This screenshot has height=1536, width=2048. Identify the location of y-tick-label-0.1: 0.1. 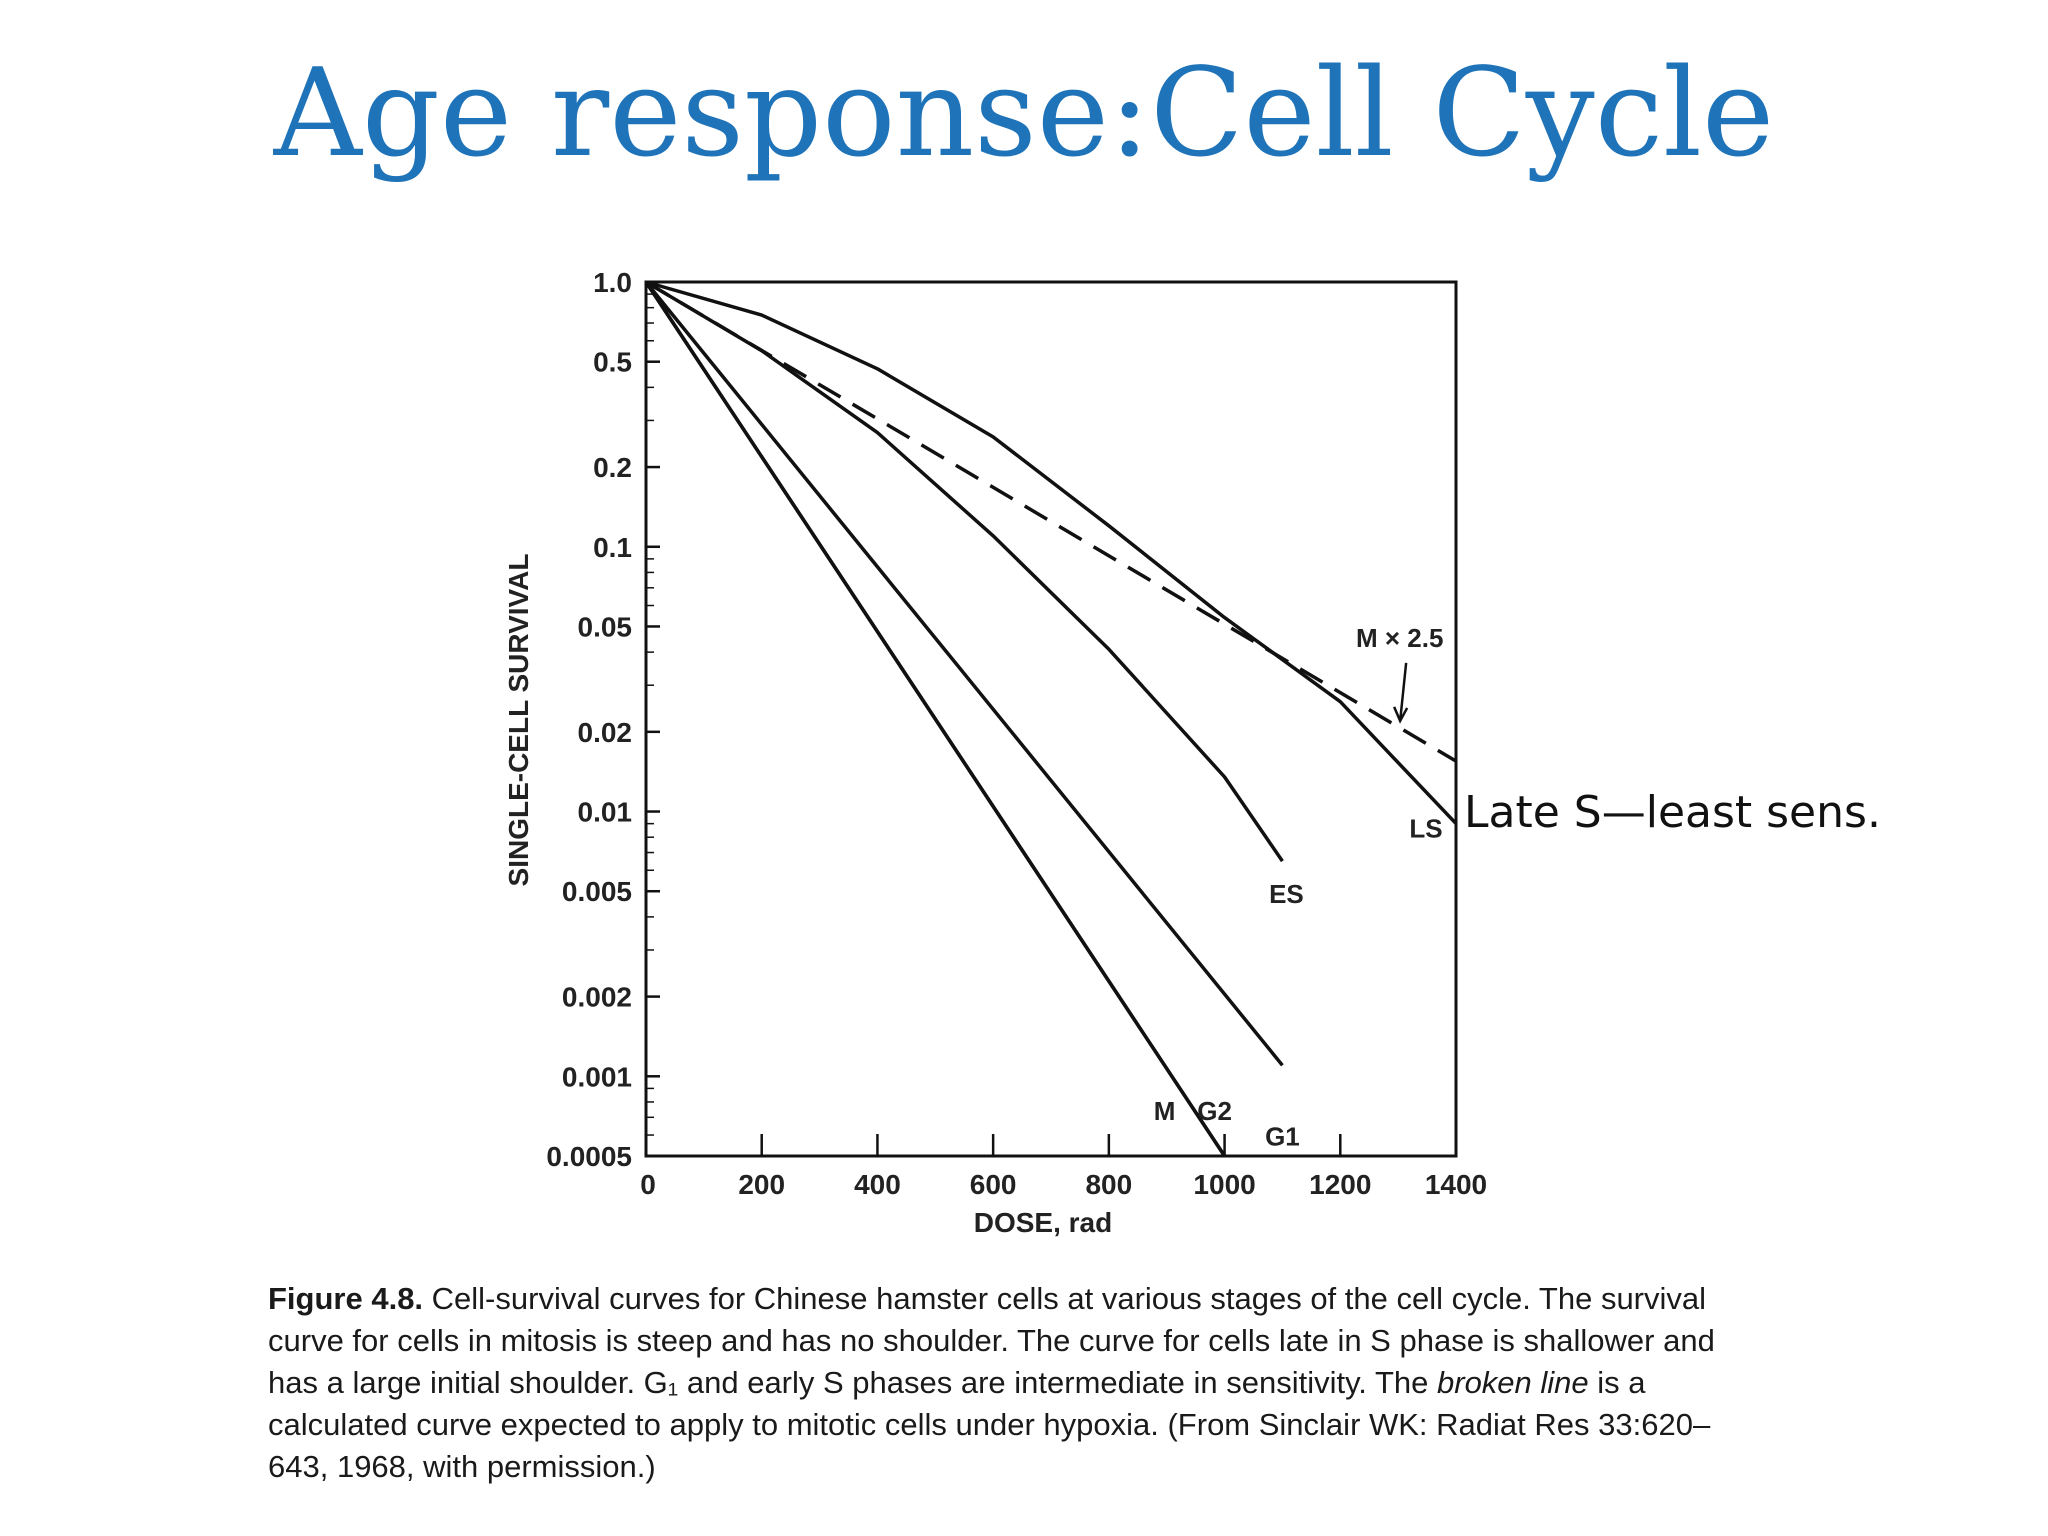
(612, 547).